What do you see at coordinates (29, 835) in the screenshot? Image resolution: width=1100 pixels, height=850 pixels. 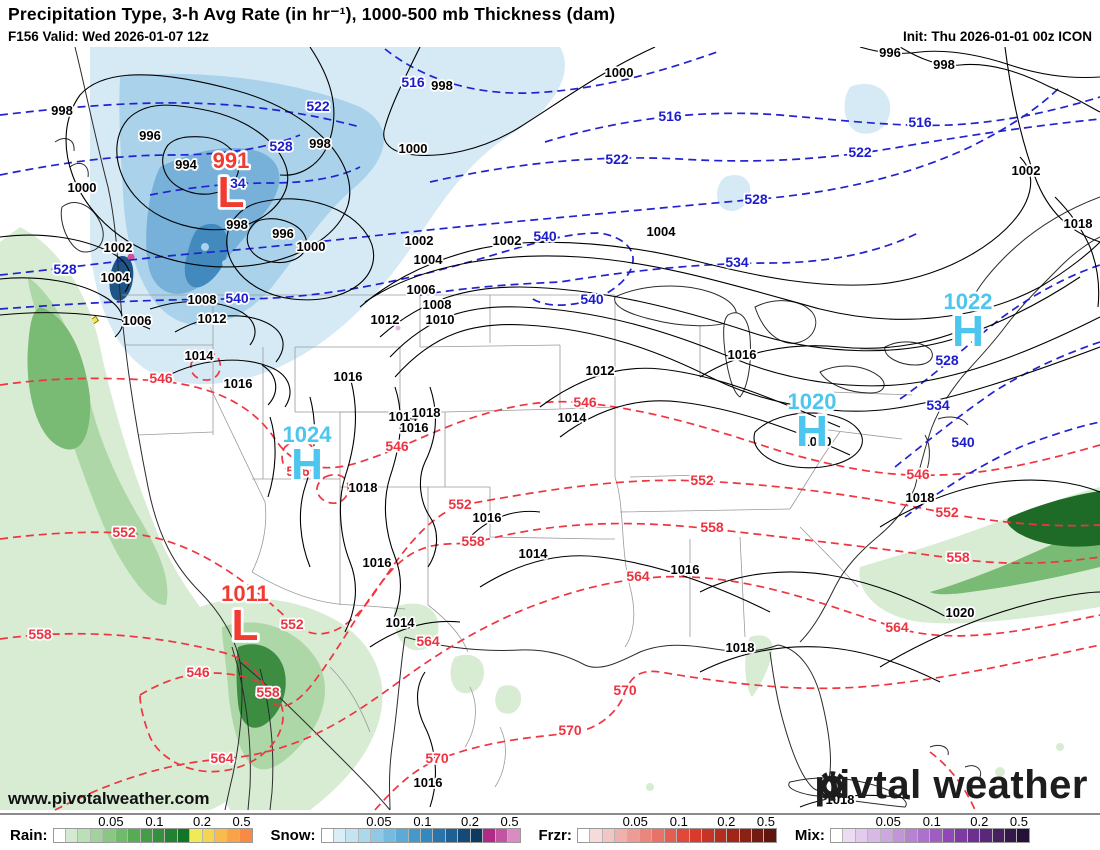 I see `legend-label-rain: Rain:` at bounding box center [29, 835].